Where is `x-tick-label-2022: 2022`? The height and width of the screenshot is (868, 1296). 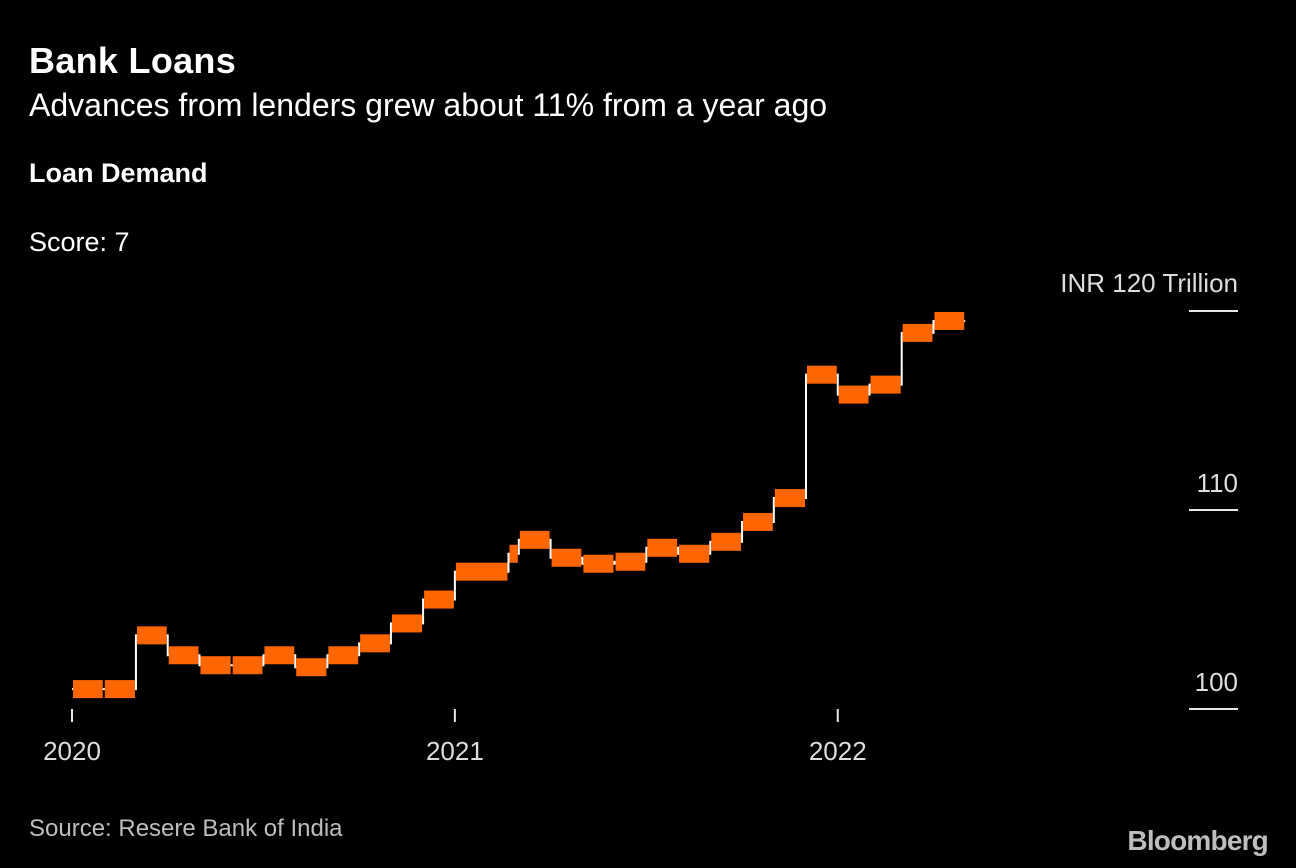
x-tick-label-2022: 2022 is located at coordinates (838, 751).